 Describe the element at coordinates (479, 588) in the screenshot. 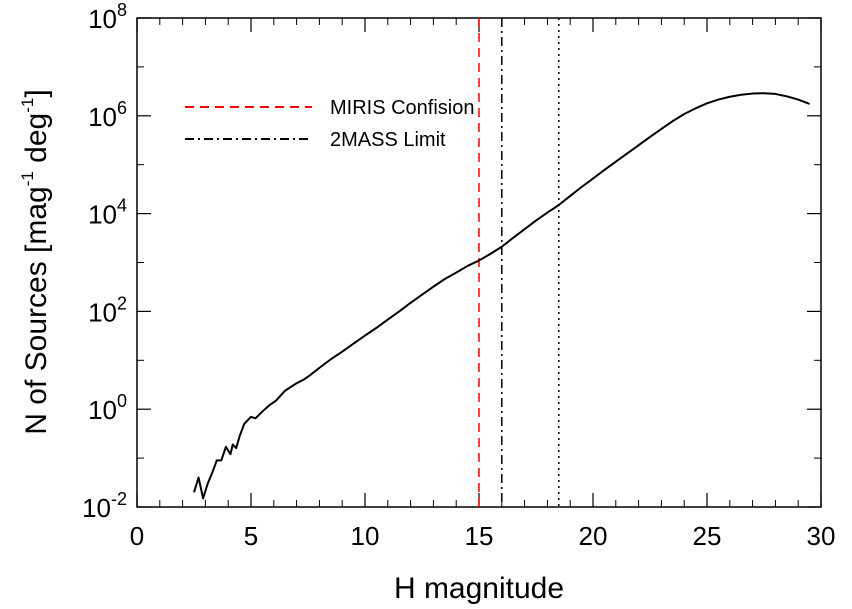

I see `x-axis-title: H magnitude` at that location.